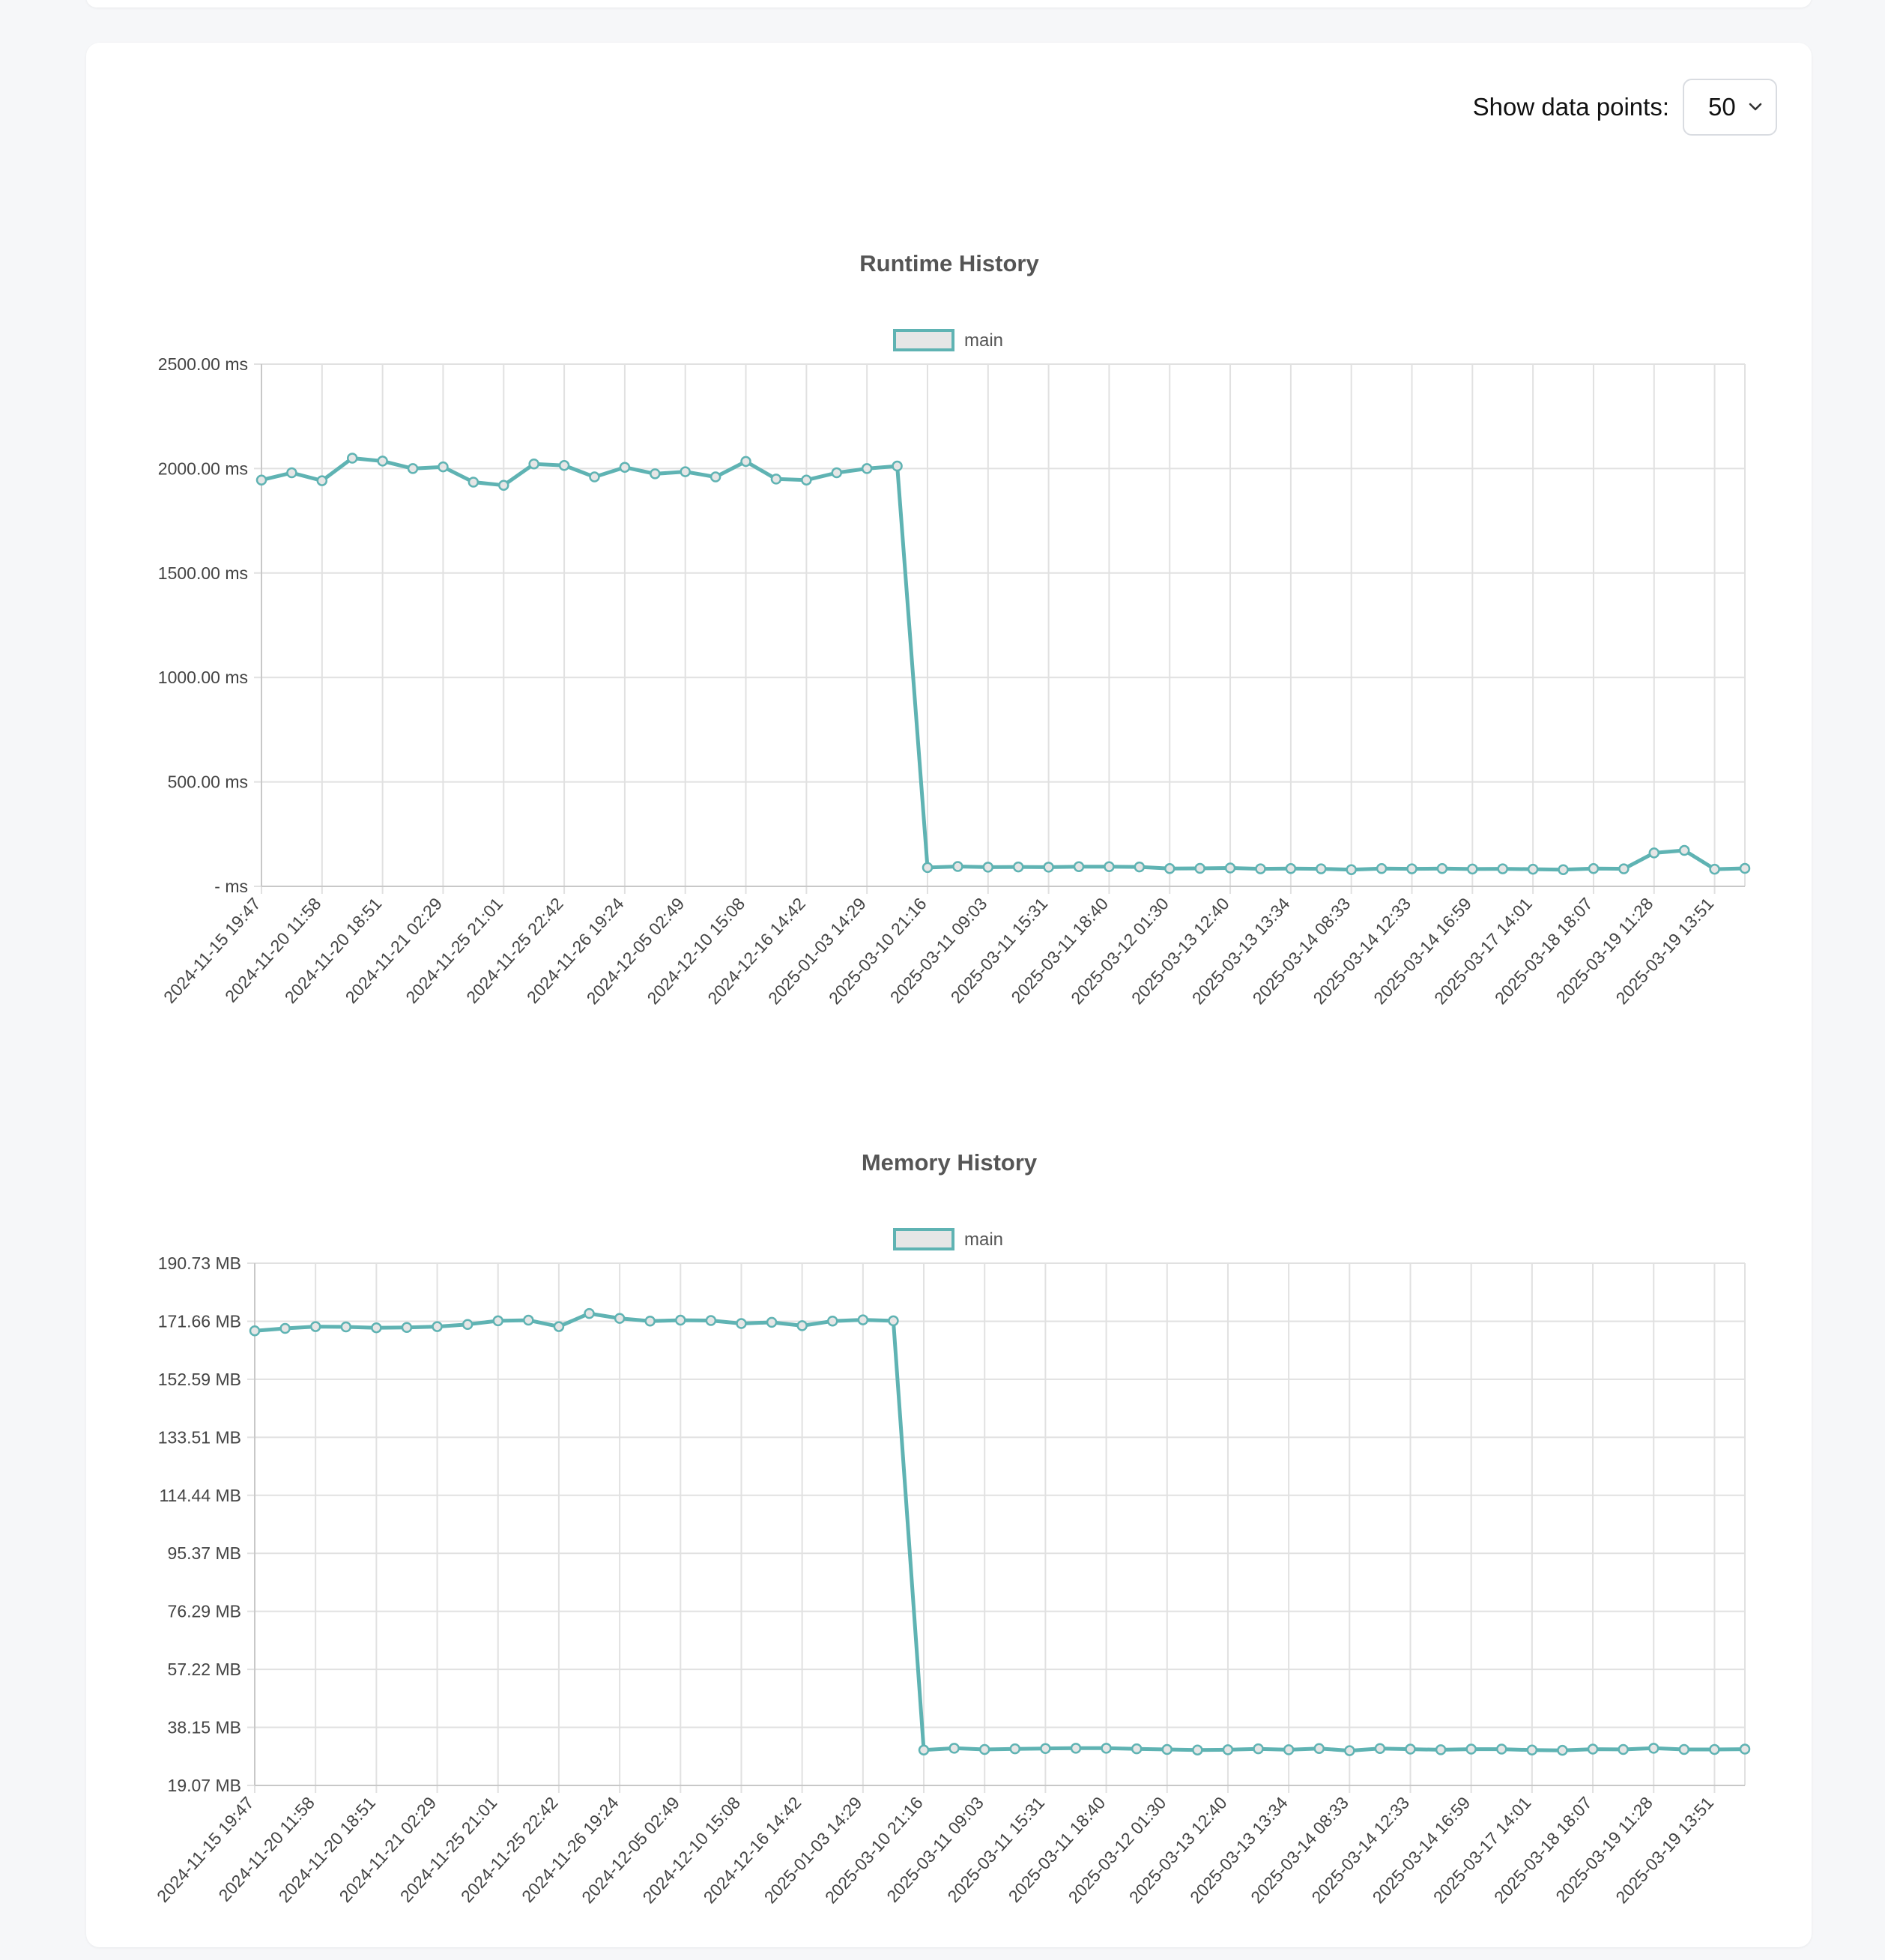 This screenshot has height=1960, width=1885. What do you see at coordinates (949, 4) in the screenshot?
I see `previous-card` at bounding box center [949, 4].